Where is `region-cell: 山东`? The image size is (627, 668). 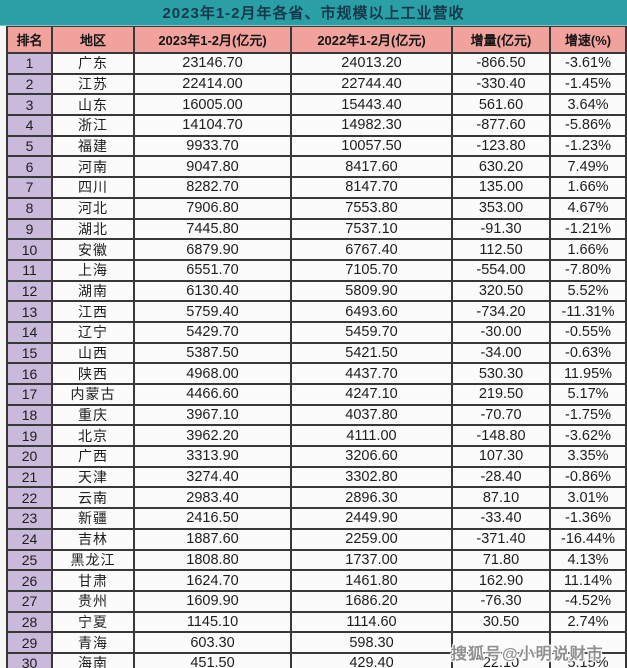
region-cell: 山东 is located at coordinates (94, 106).